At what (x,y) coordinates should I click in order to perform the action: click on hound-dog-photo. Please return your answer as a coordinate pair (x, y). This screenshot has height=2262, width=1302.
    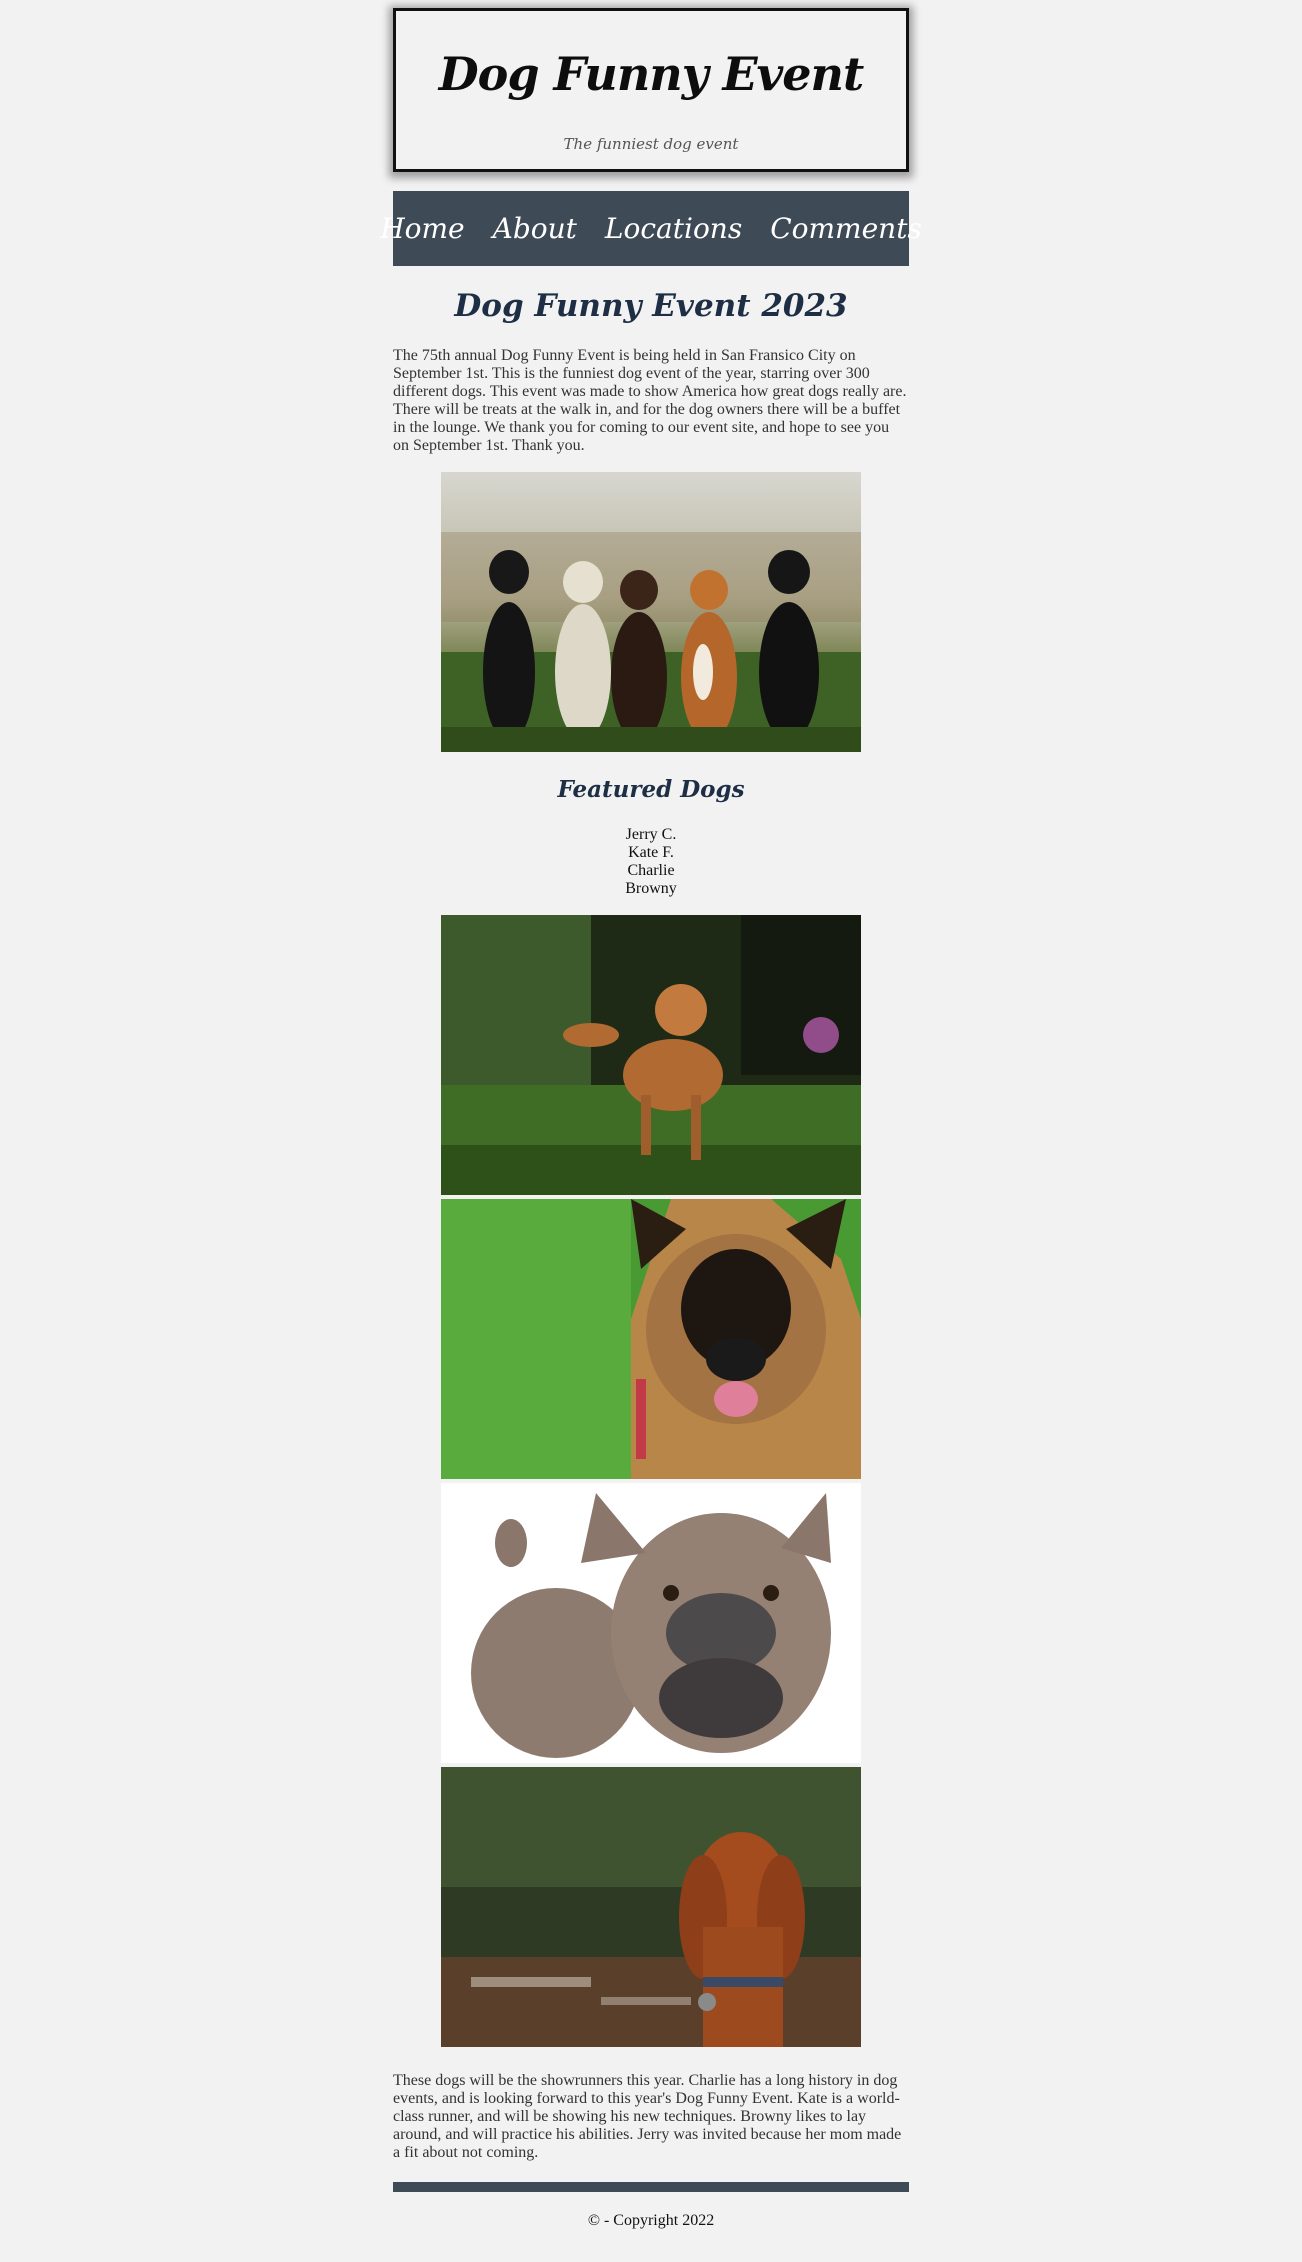
    Looking at the image, I should click on (651, 1907).